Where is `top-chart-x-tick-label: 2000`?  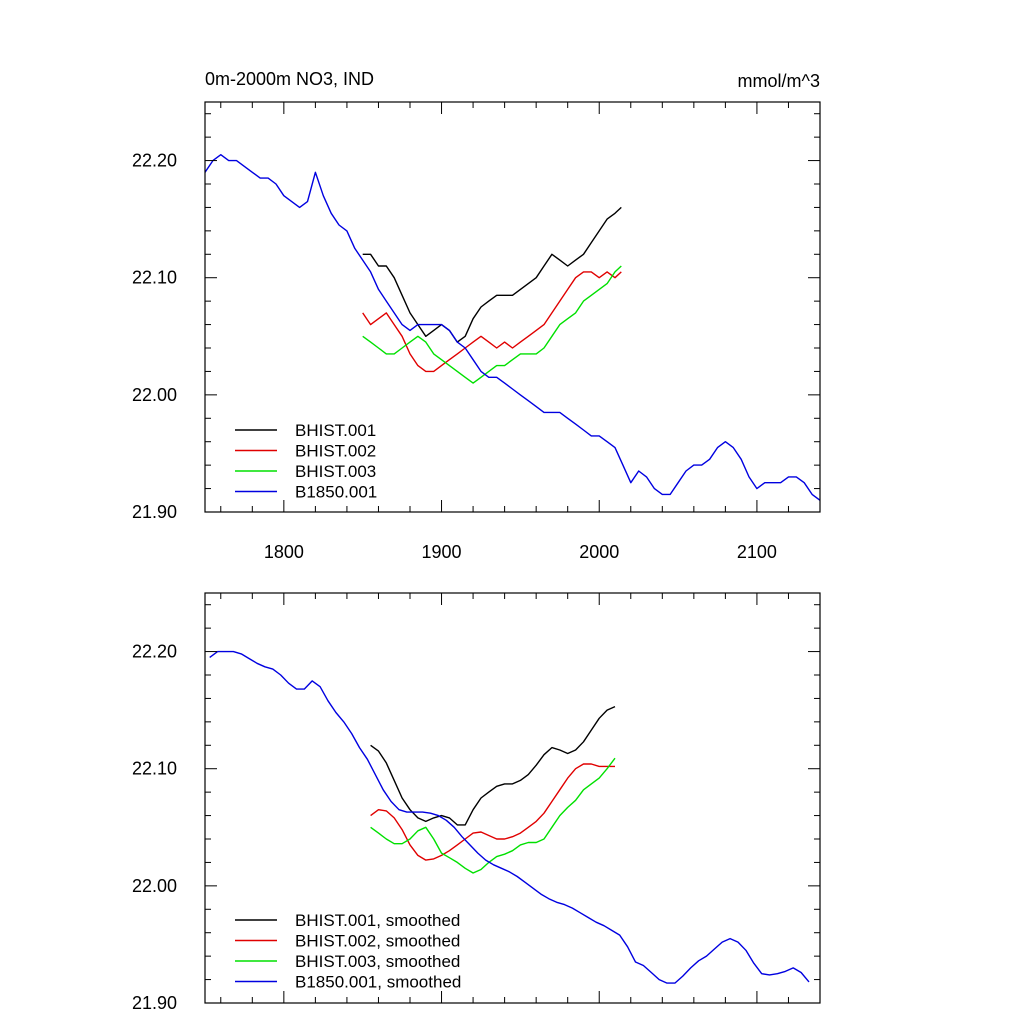
top-chart-x-tick-label: 2000 is located at coordinates (599, 552).